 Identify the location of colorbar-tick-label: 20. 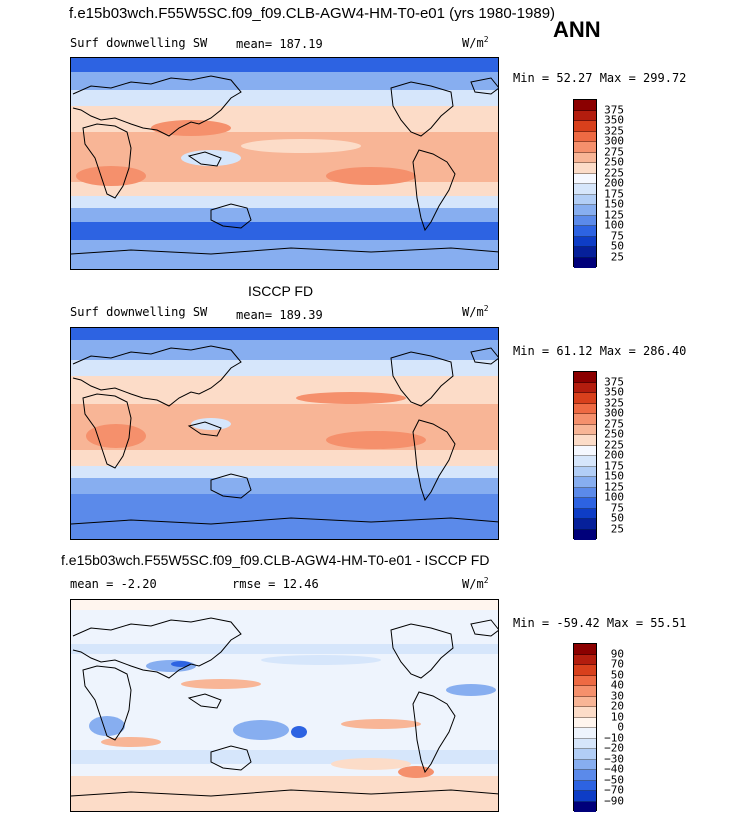
(617, 706).